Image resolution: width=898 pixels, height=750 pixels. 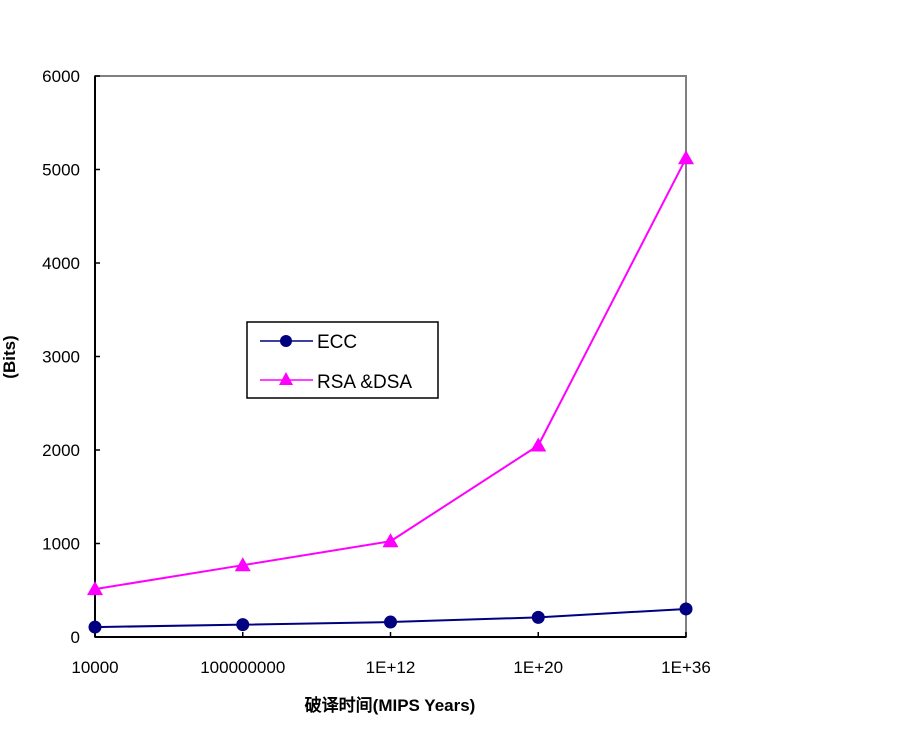 I want to click on legend: ECC RSA &DSA, so click(x=342, y=360).